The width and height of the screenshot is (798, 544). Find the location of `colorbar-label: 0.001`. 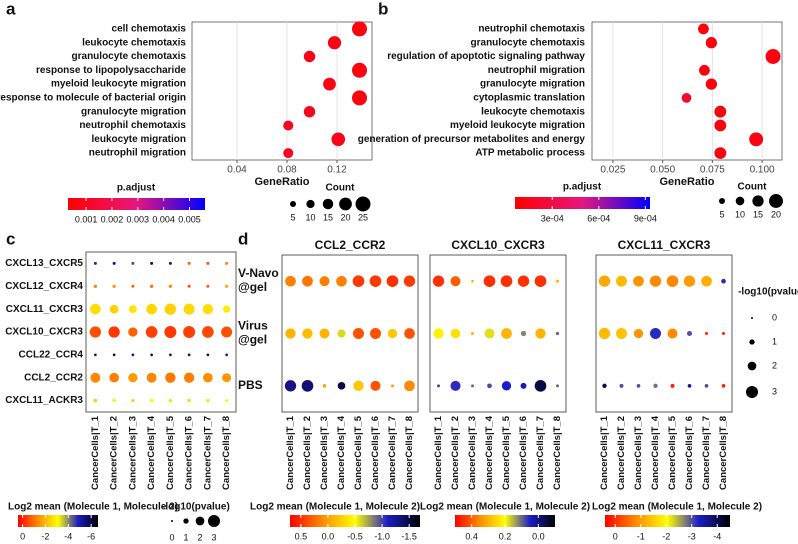

colorbar-label: 0.001 is located at coordinates (86, 219).